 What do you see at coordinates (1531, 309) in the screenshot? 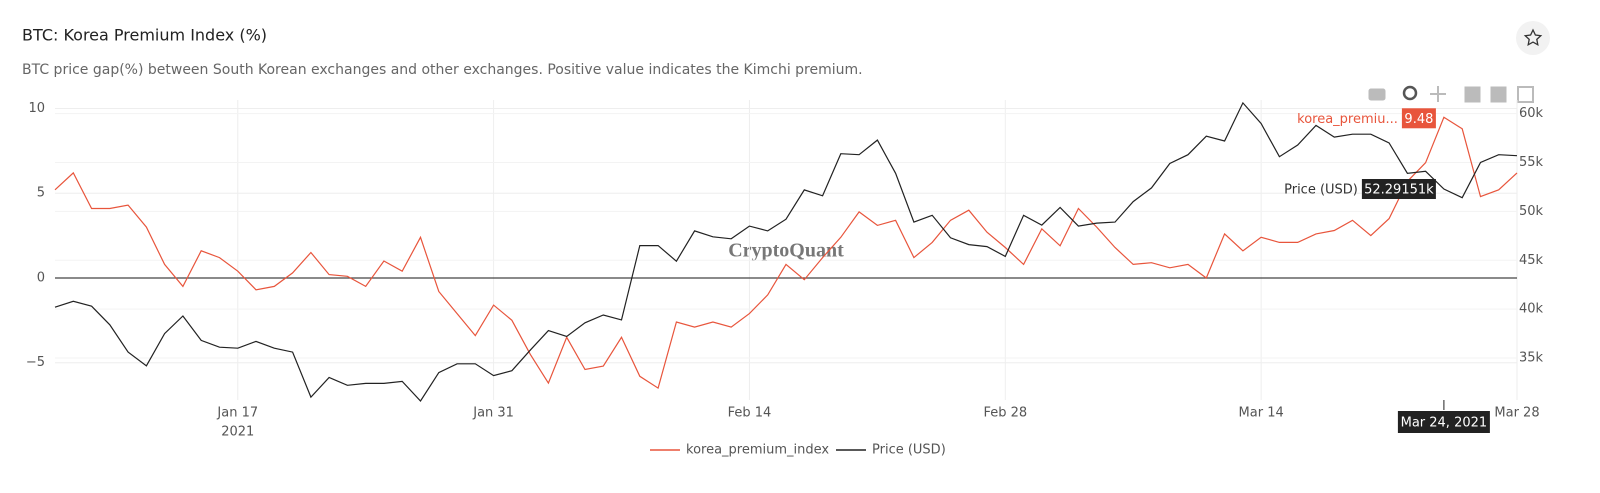
I see `y2-tick-label: 40k` at bounding box center [1531, 309].